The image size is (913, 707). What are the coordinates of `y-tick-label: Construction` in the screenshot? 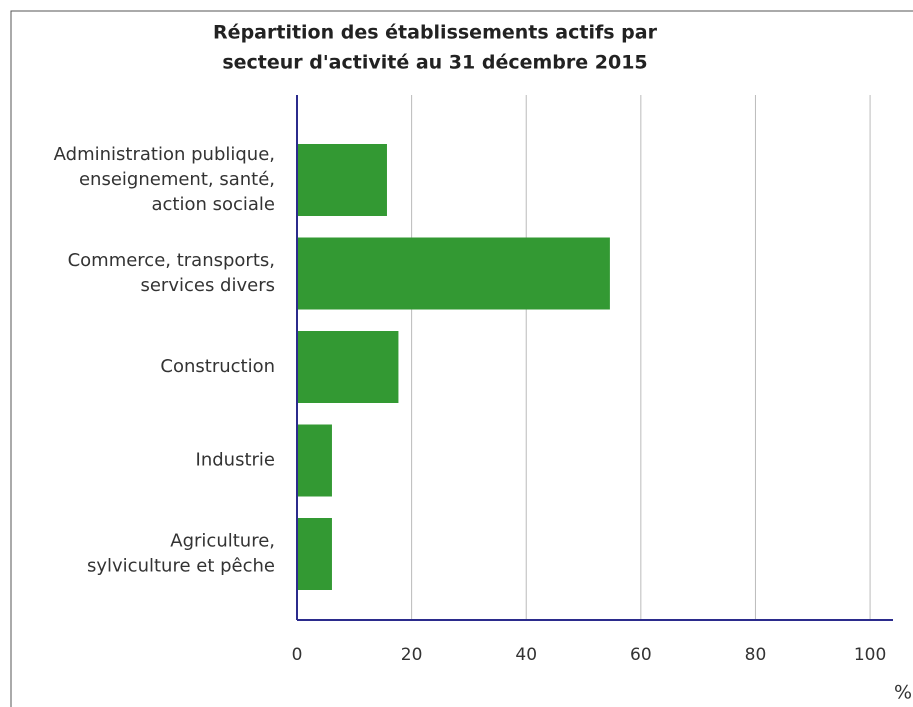 It's located at (217, 366).